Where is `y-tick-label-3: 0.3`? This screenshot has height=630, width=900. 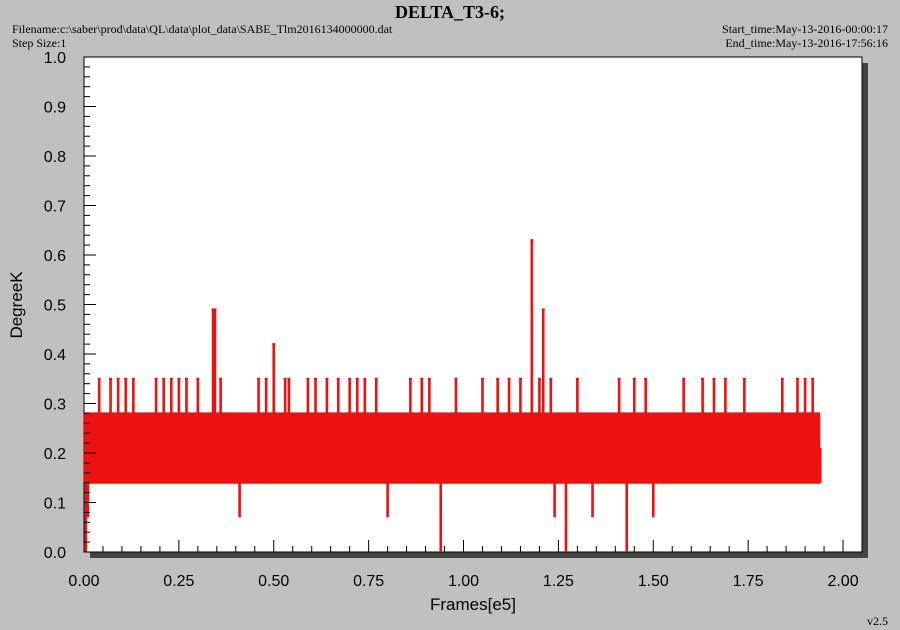 y-tick-label-3: 0.3 is located at coordinates (55, 405).